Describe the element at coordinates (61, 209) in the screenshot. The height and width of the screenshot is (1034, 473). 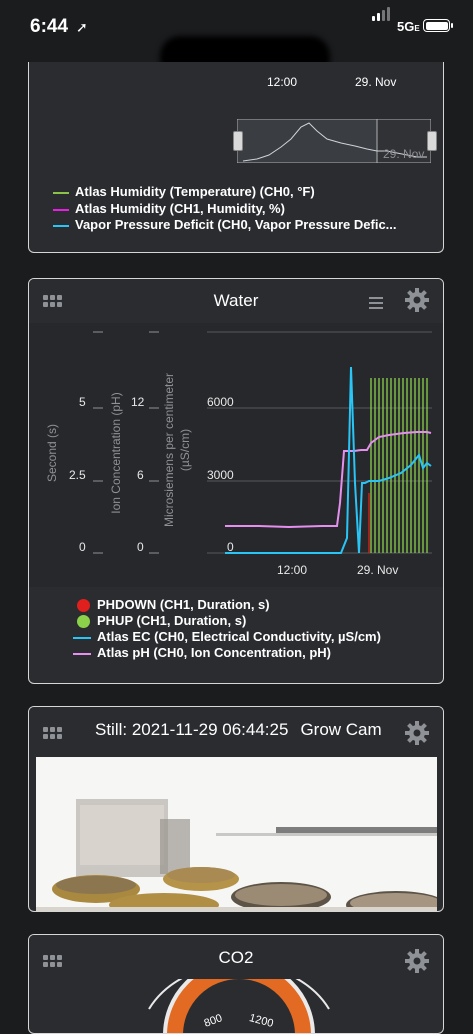
I see `legend-line-magenta` at that location.